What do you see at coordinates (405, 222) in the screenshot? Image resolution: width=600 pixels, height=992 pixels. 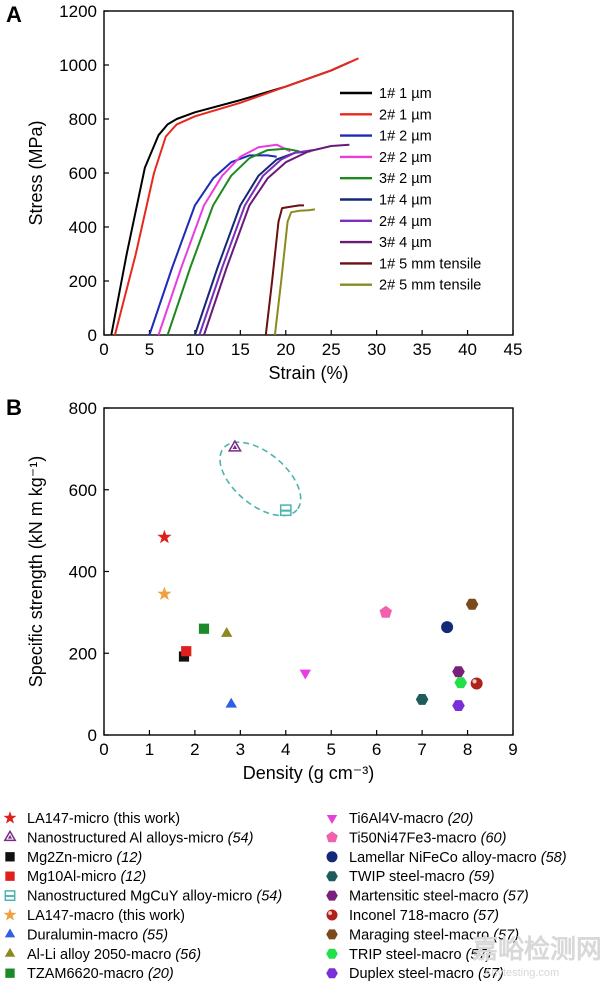 I see `legend-label-7: 2# 4 µm` at bounding box center [405, 222].